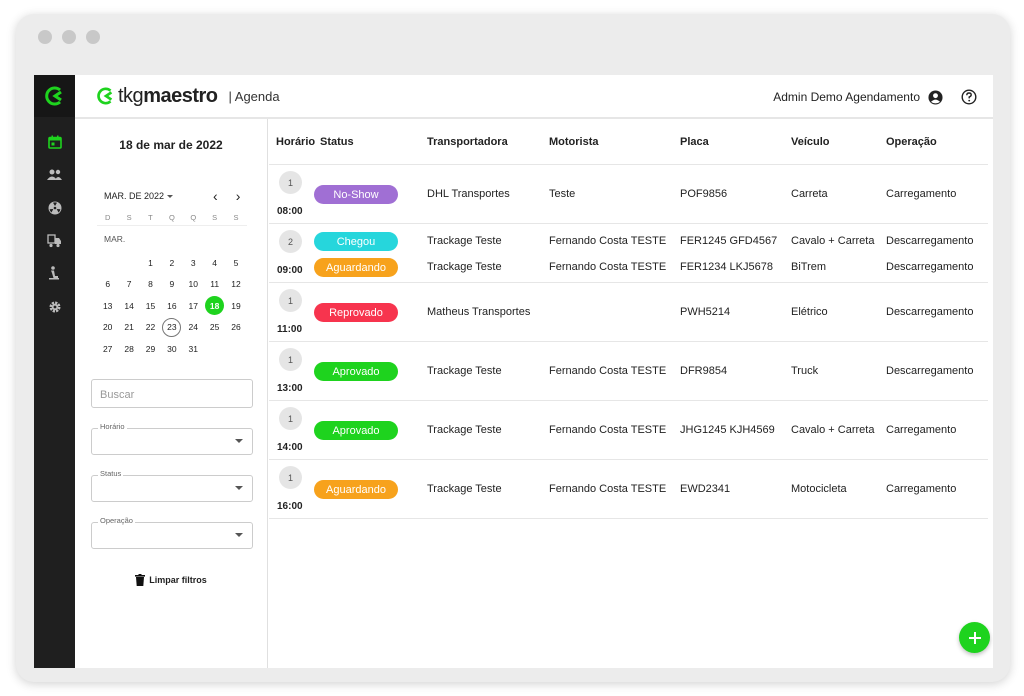 The height and width of the screenshot is (696, 1024). Describe the element at coordinates (694, 142) in the screenshot. I see `header-placa: Placa` at that location.